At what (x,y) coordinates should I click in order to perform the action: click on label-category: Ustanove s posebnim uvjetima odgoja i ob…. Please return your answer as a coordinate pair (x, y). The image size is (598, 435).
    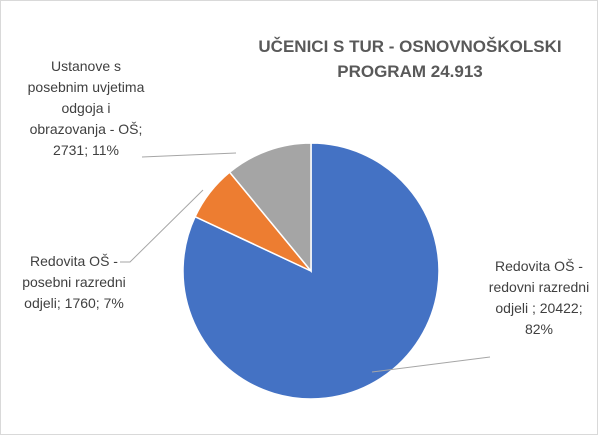
    Looking at the image, I should click on (86, 97).